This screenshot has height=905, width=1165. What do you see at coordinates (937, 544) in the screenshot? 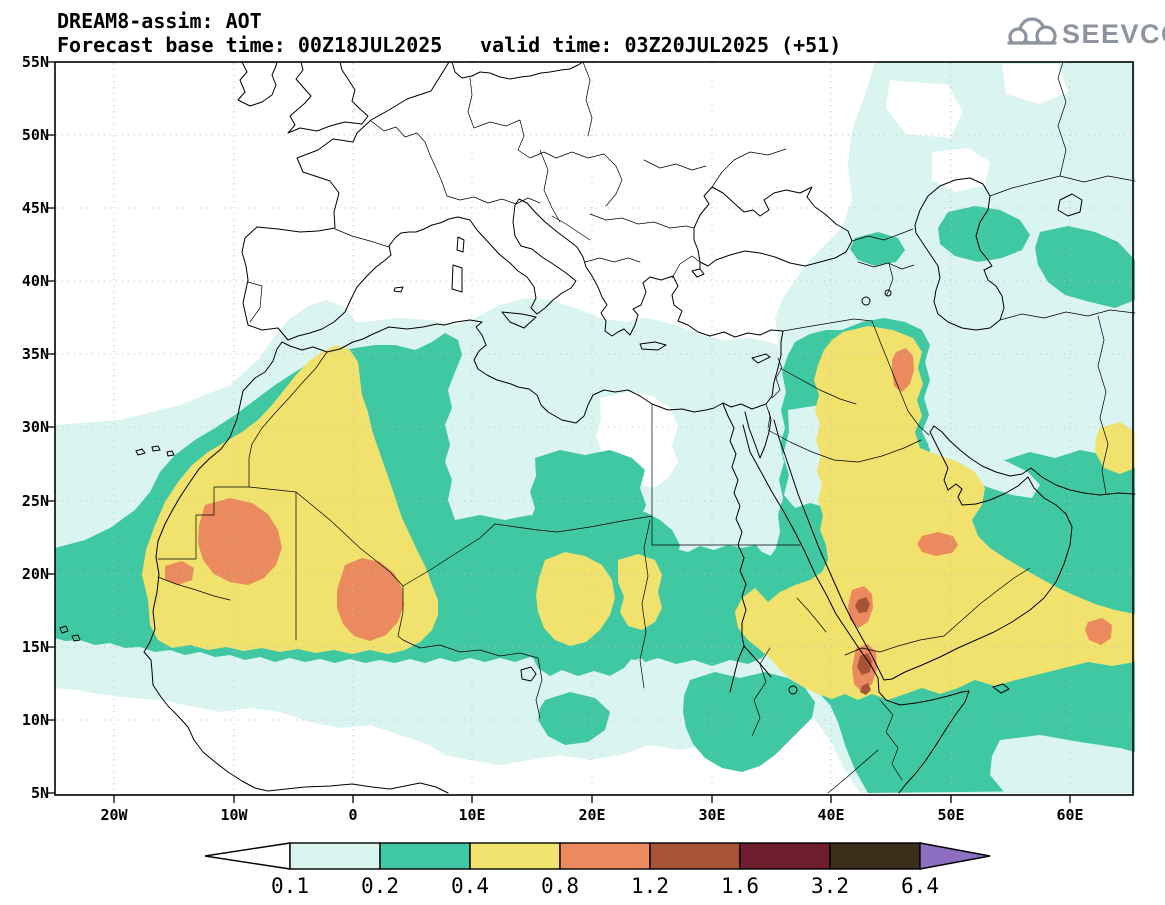
I see `contour-aot-0.8-central-saudi` at bounding box center [937, 544].